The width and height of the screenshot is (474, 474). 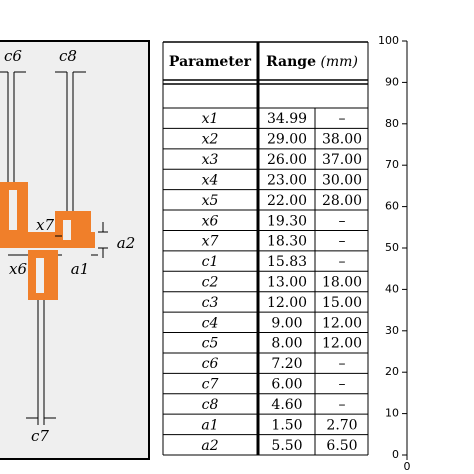 What do you see at coordinates (286, 364) in the screenshot?
I see `range-value: 7.20` at bounding box center [286, 364].